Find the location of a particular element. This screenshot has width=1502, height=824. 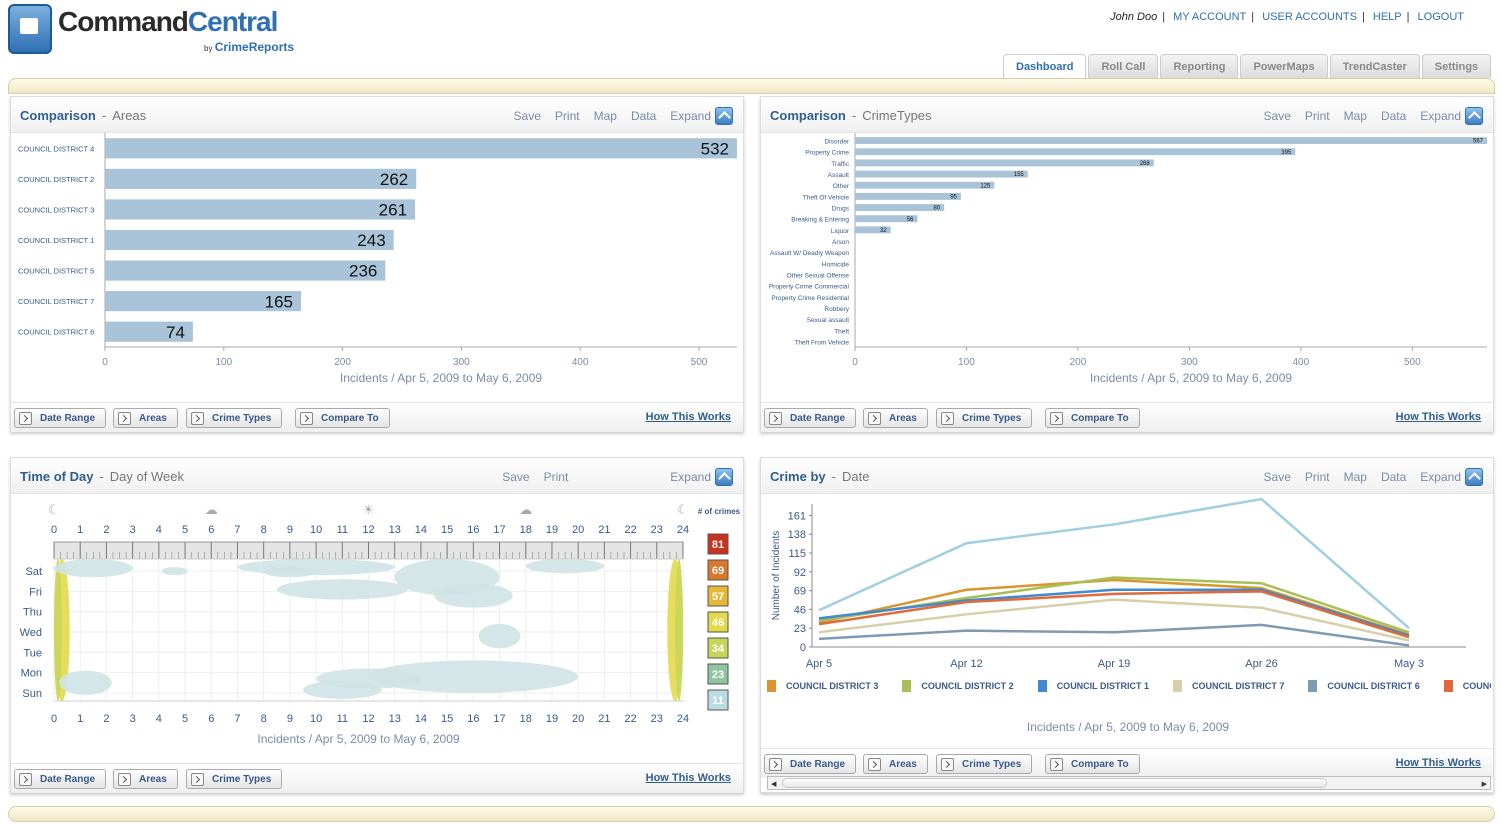

legend-label: COUNCIL DISTRICT 2 is located at coordinates (967, 686).